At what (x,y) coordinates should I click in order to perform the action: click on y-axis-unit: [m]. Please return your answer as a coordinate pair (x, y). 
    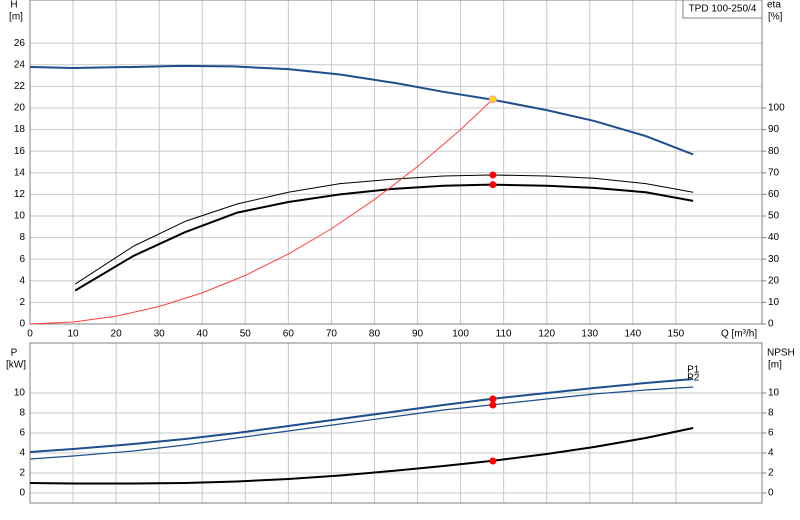
    Looking at the image, I should click on (16, 17).